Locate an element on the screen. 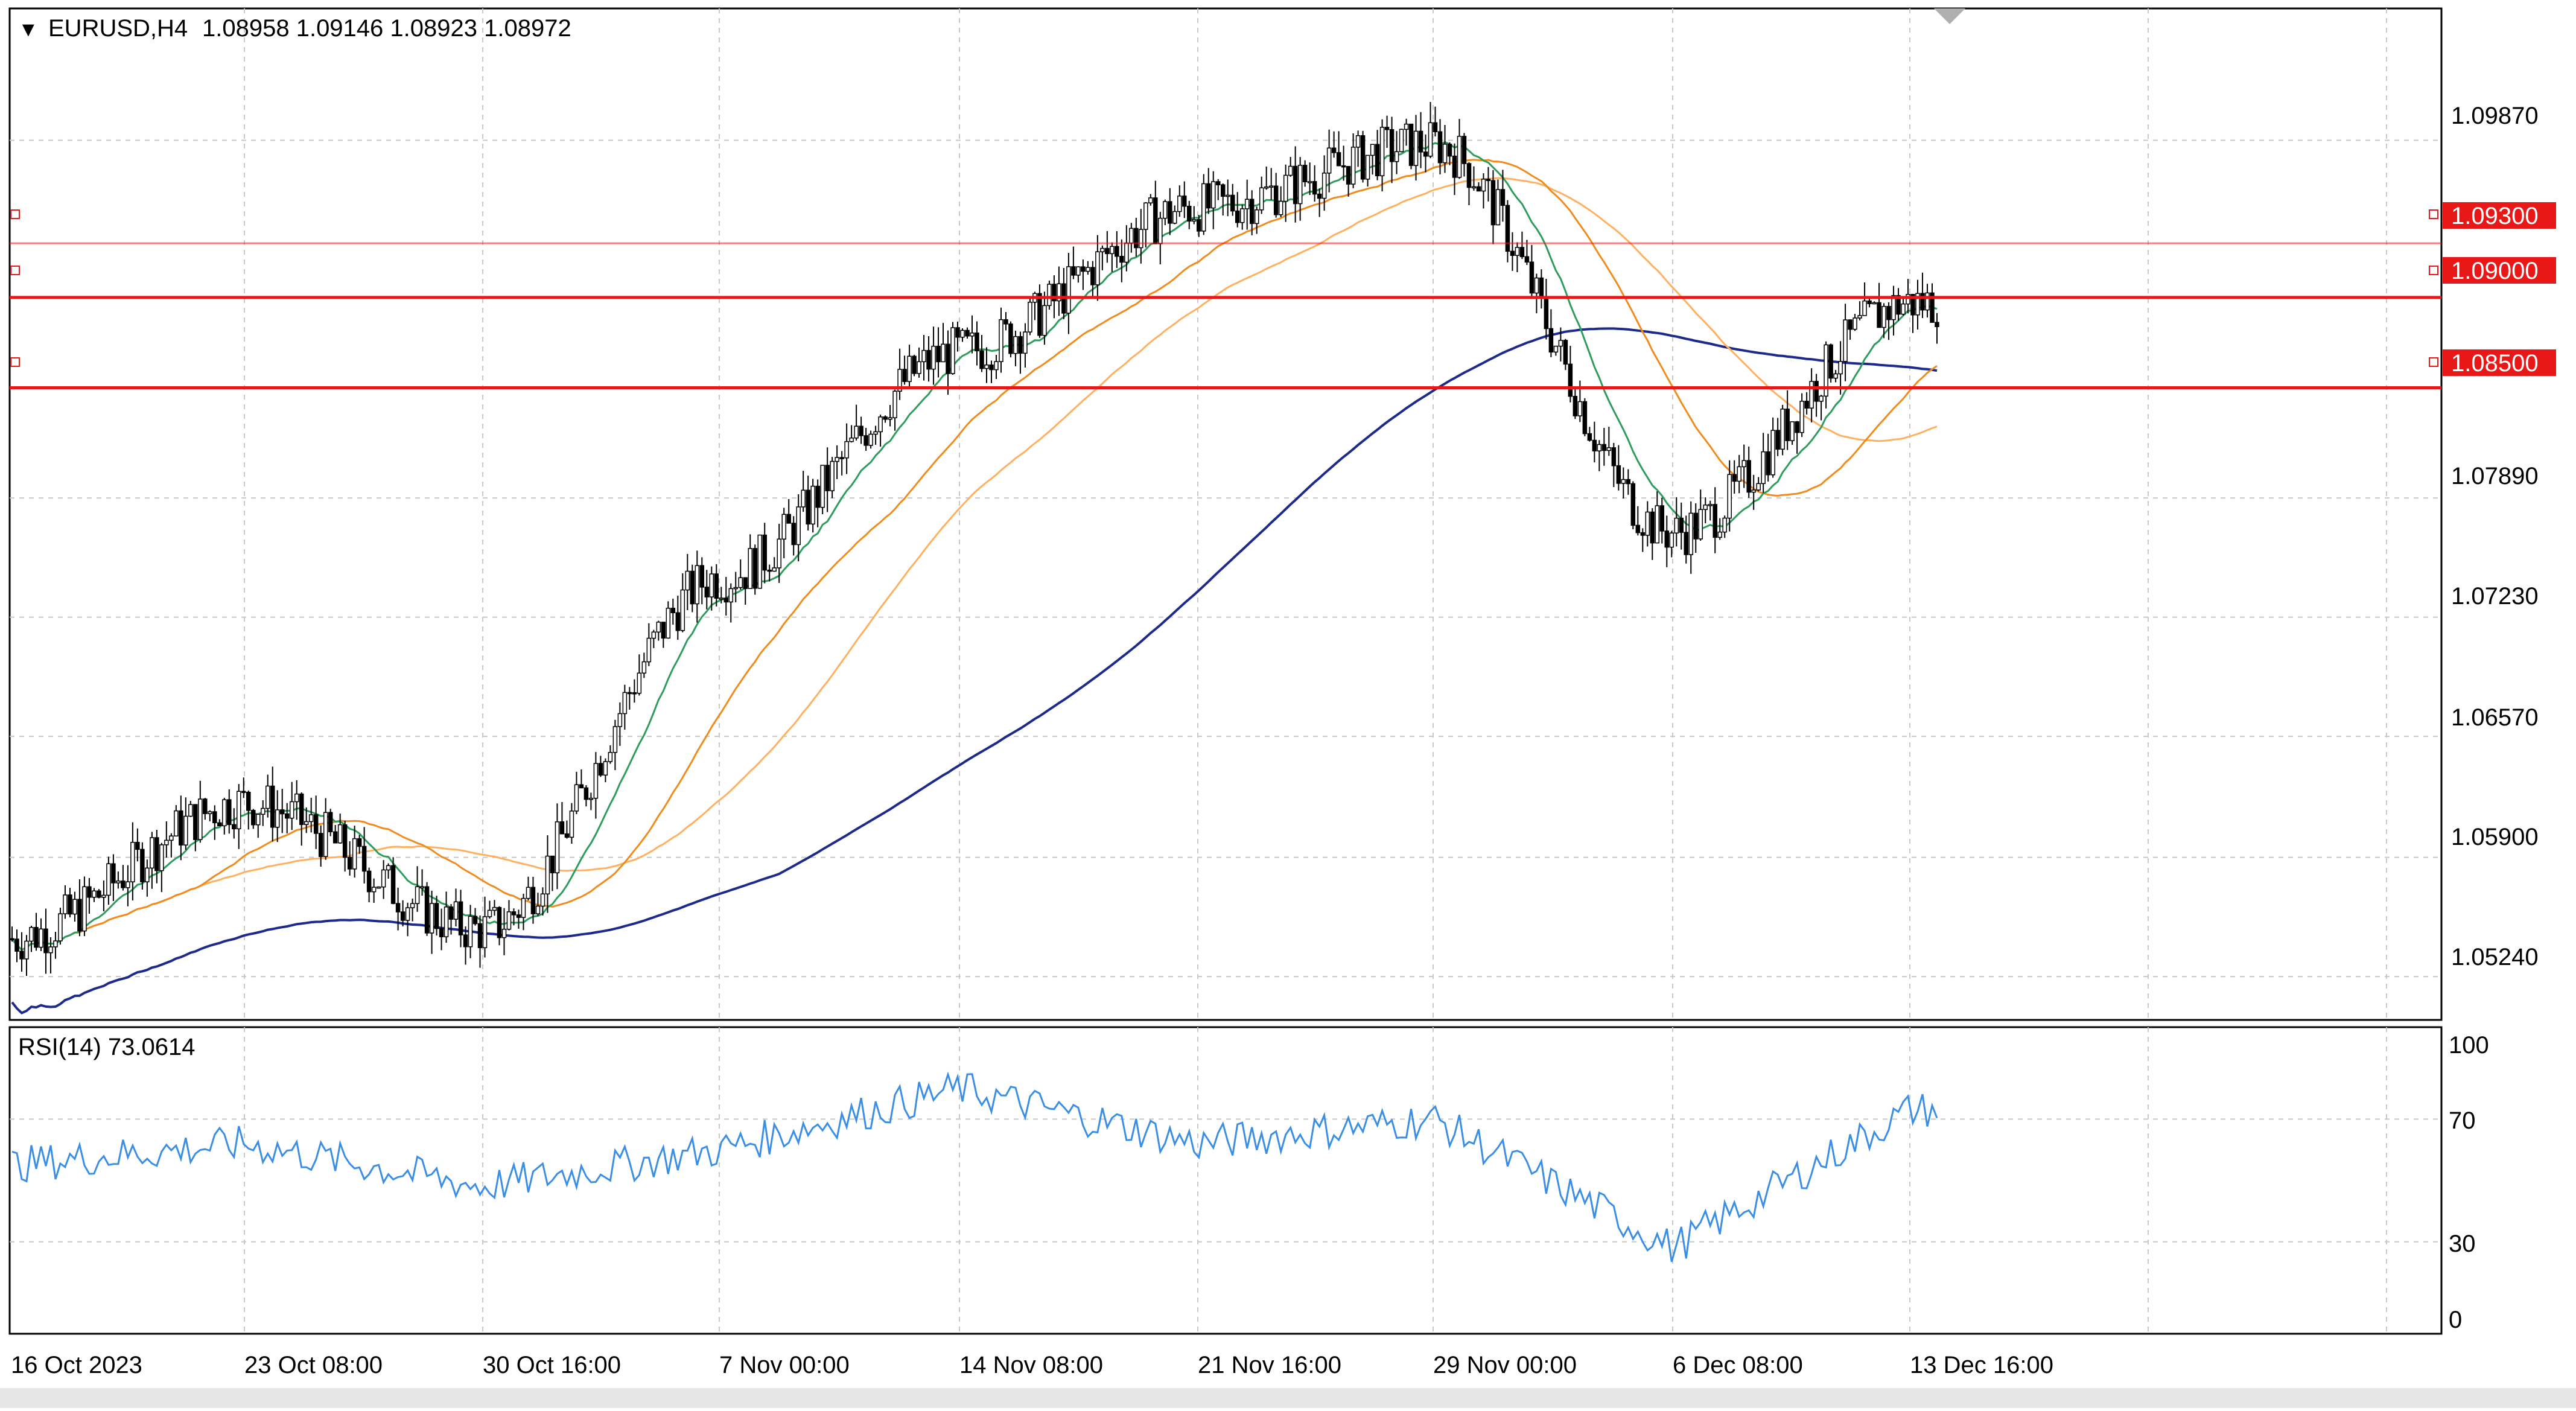 The height and width of the screenshot is (1411, 2576). rsi-axis-label: 70 is located at coordinates (2462, 1120).